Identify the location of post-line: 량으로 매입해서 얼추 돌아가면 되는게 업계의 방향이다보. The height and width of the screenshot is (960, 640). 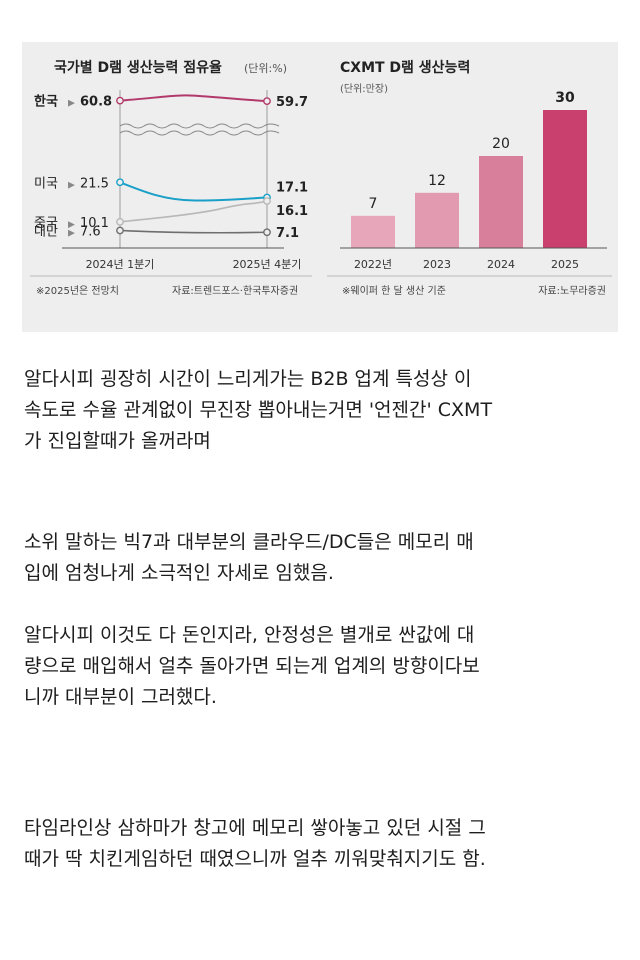
(252, 666).